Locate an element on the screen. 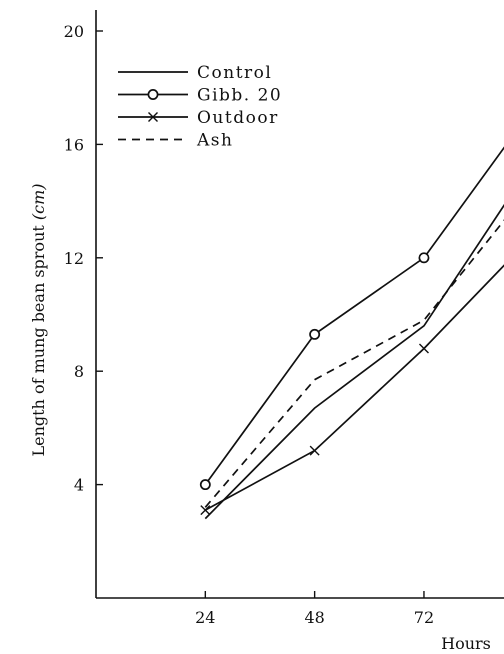 The width and height of the screenshot is (504, 654). y-tick-label: 8 is located at coordinates (79, 371).